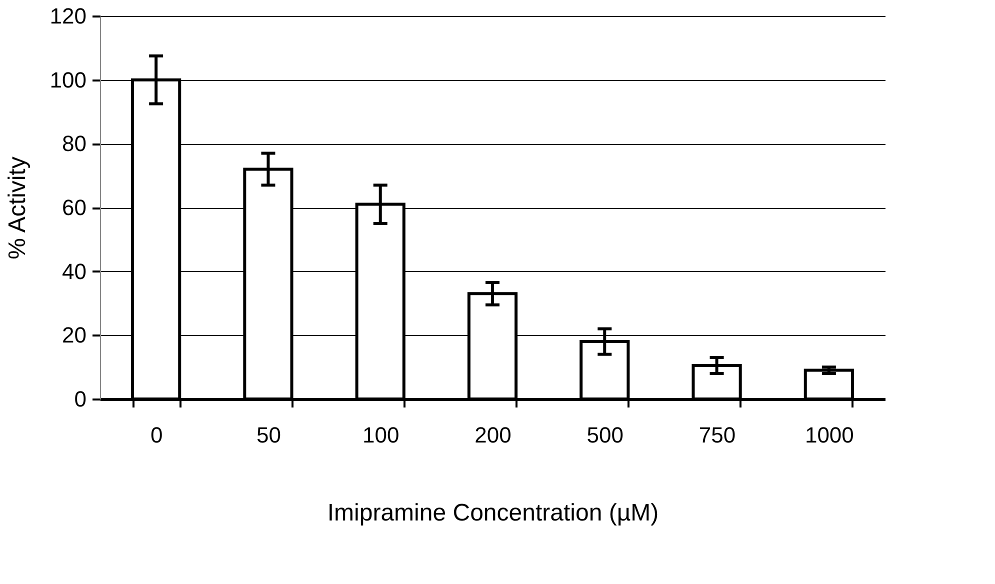 The image size is (995, 584). I want to click on x-axis-title: Imipramine Concentration (µM), so click(493, 513).